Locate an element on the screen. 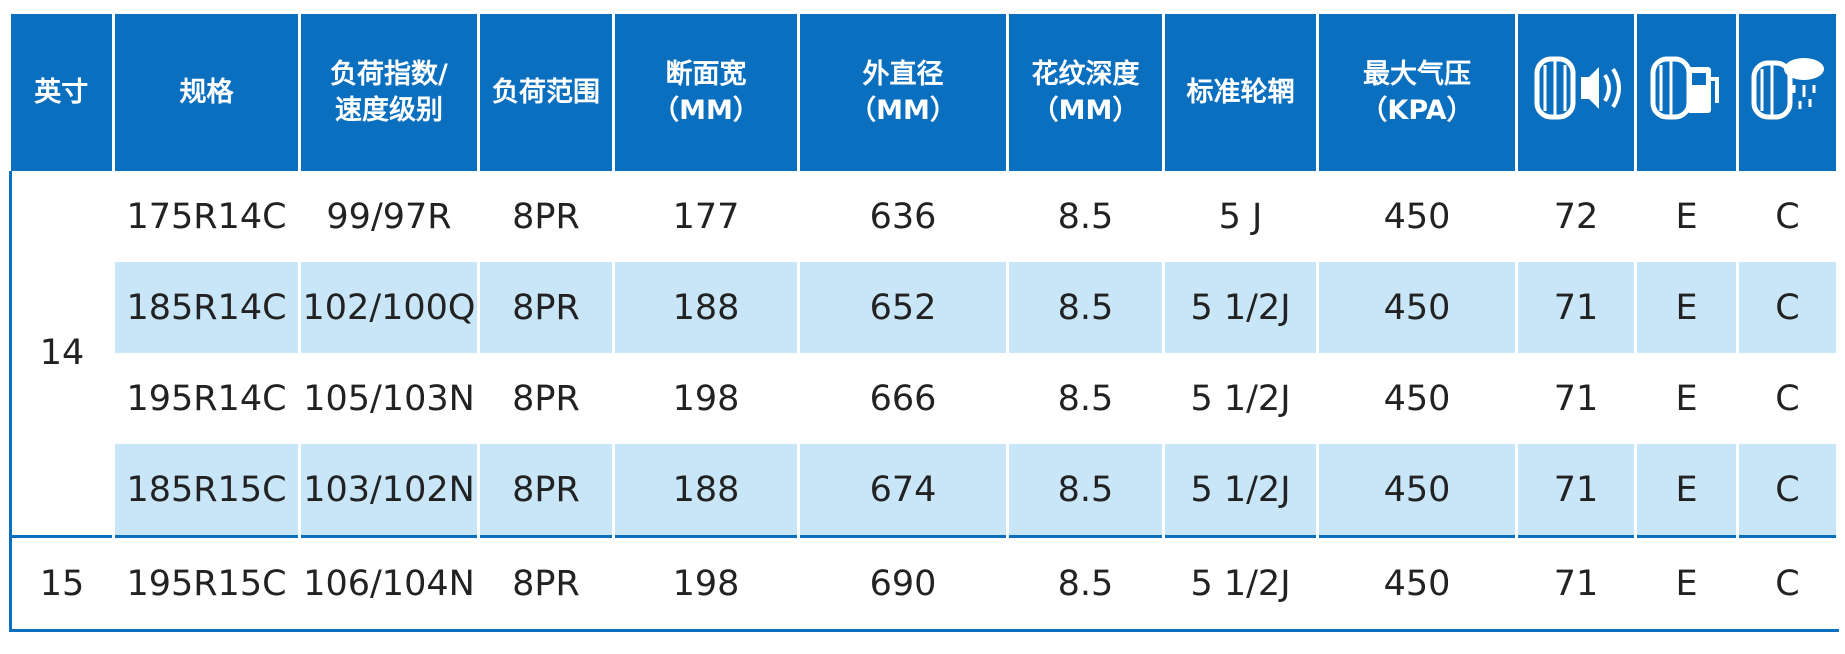 Image resolution: width=1845 pixels, height=654 pixels. table-cell: 72 is located at coordinates (1576, 216).